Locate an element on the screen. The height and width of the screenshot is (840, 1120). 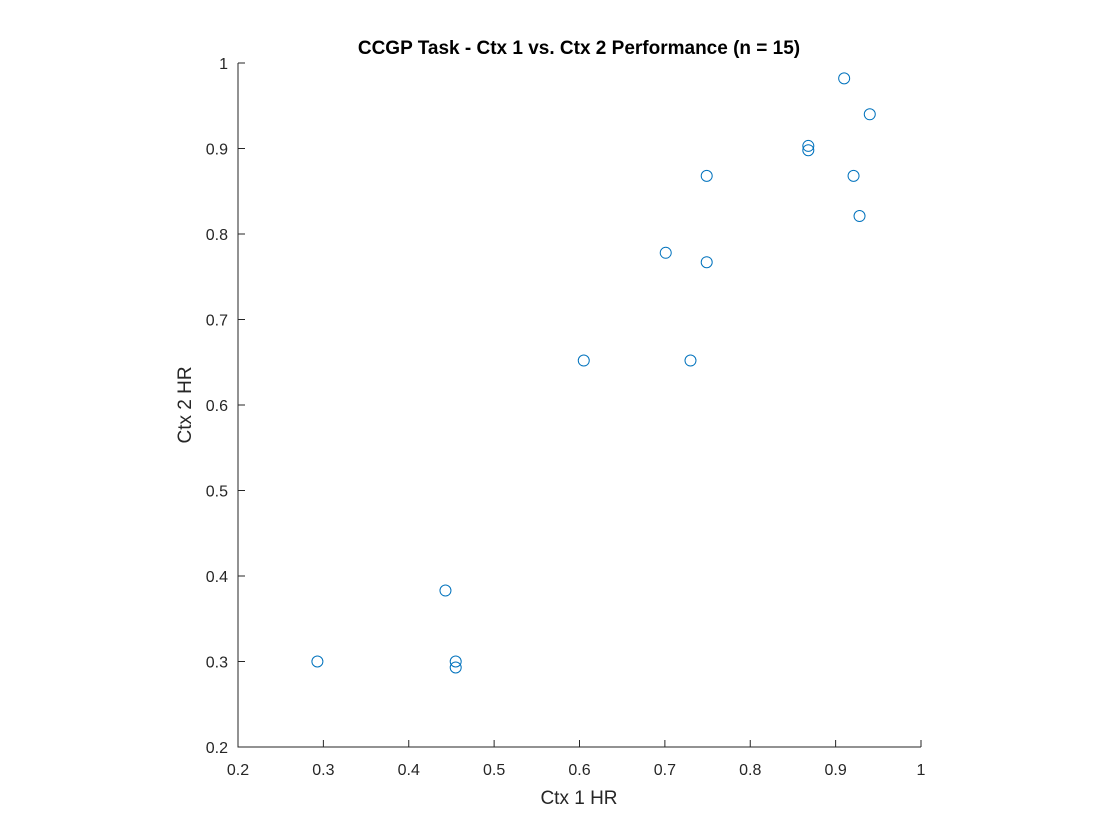
y-tick-label: 0.6 is located at coordinates (217, 406).